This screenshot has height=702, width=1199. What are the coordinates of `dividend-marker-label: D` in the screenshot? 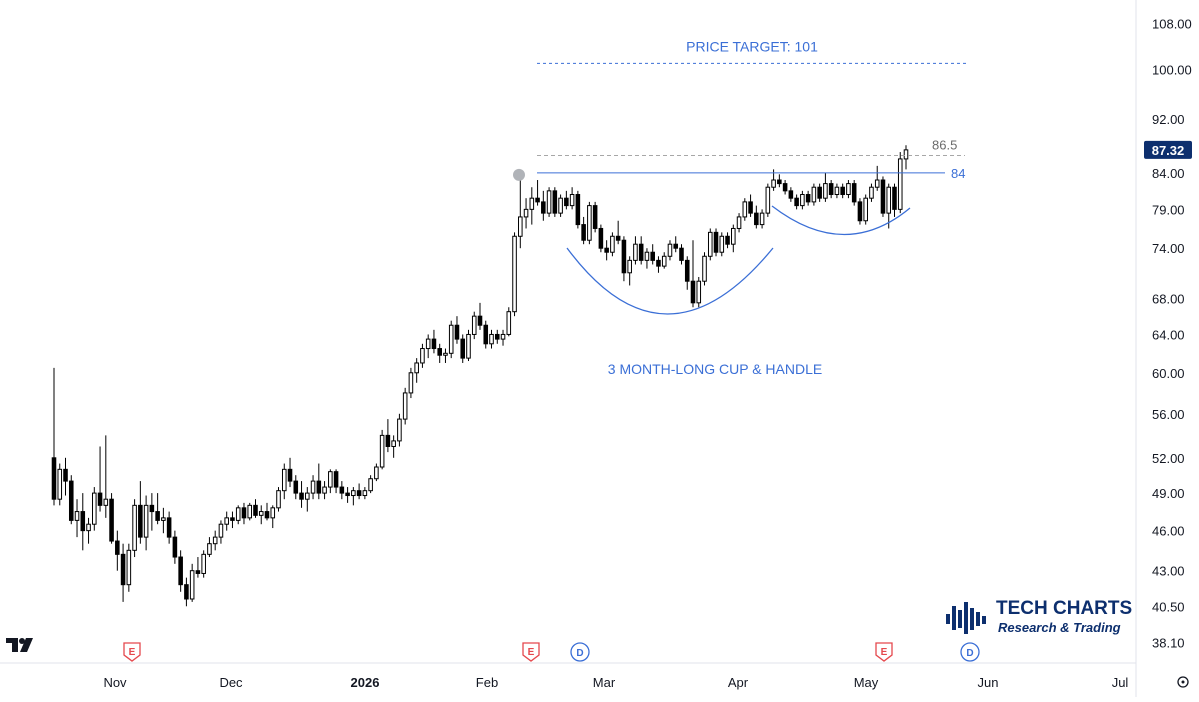 It's located at (969, 653).